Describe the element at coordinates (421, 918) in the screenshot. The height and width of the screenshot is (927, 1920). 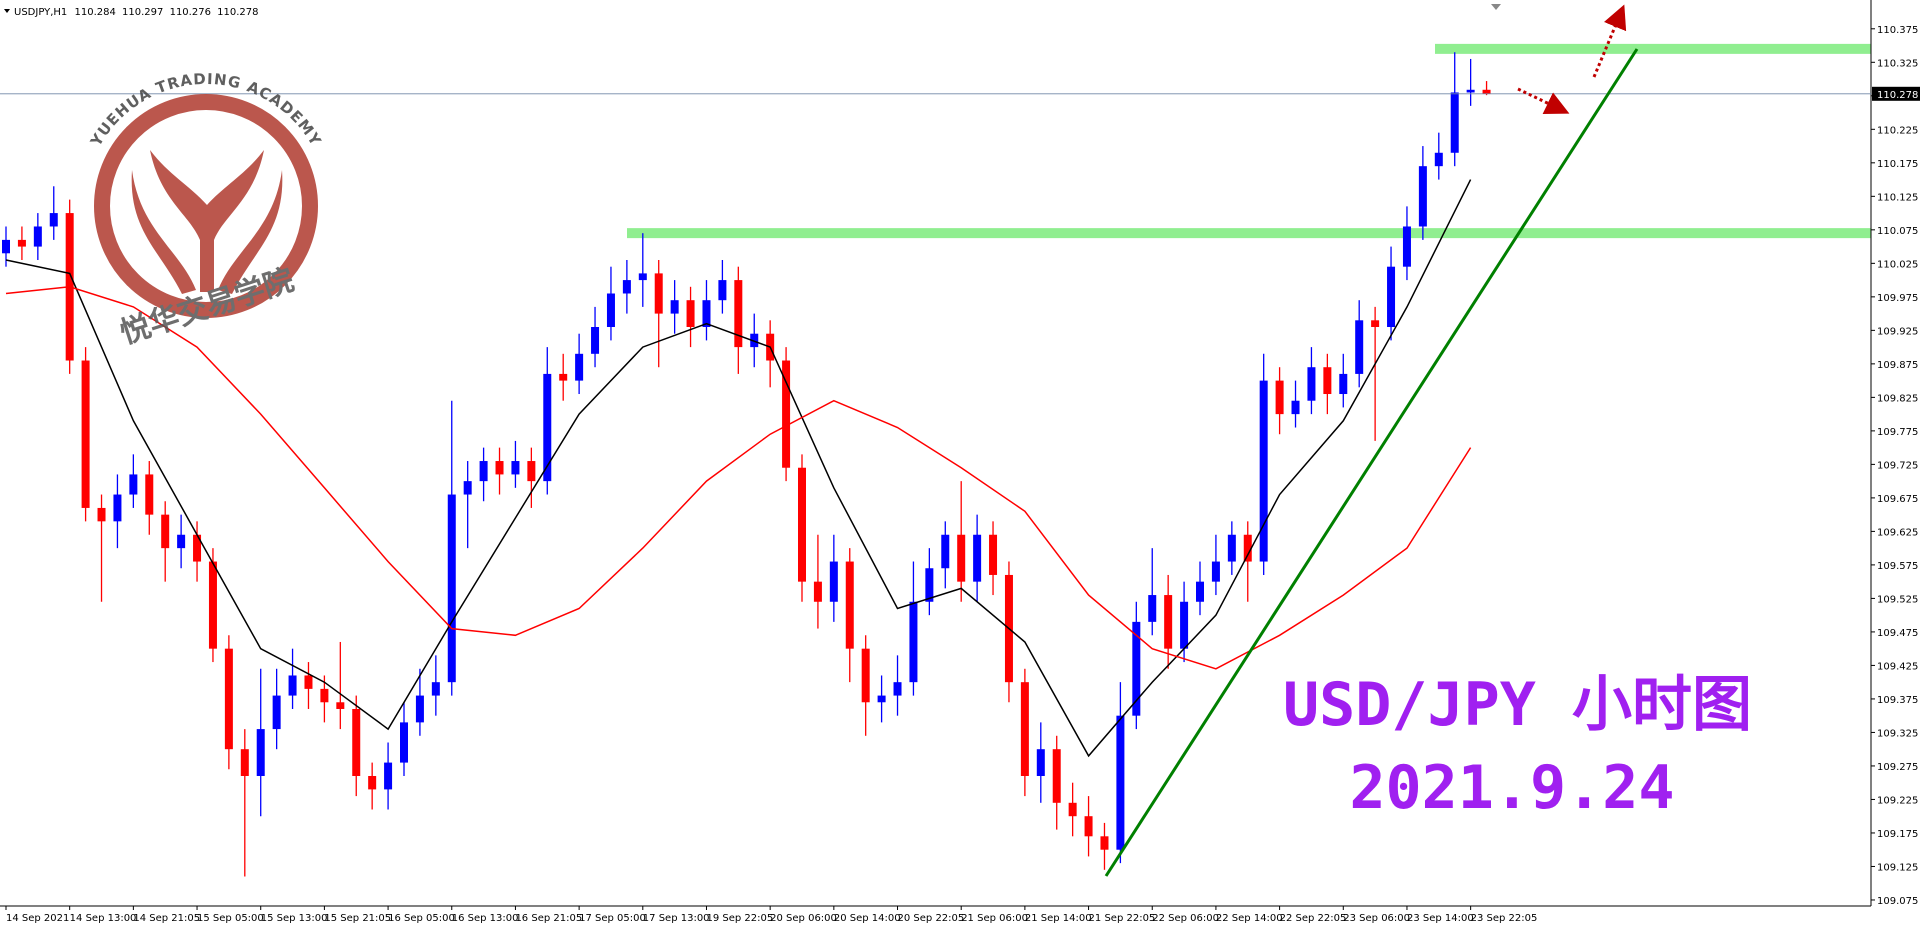
I see `x-tick-label: 16 Sep 05:00` at that location.